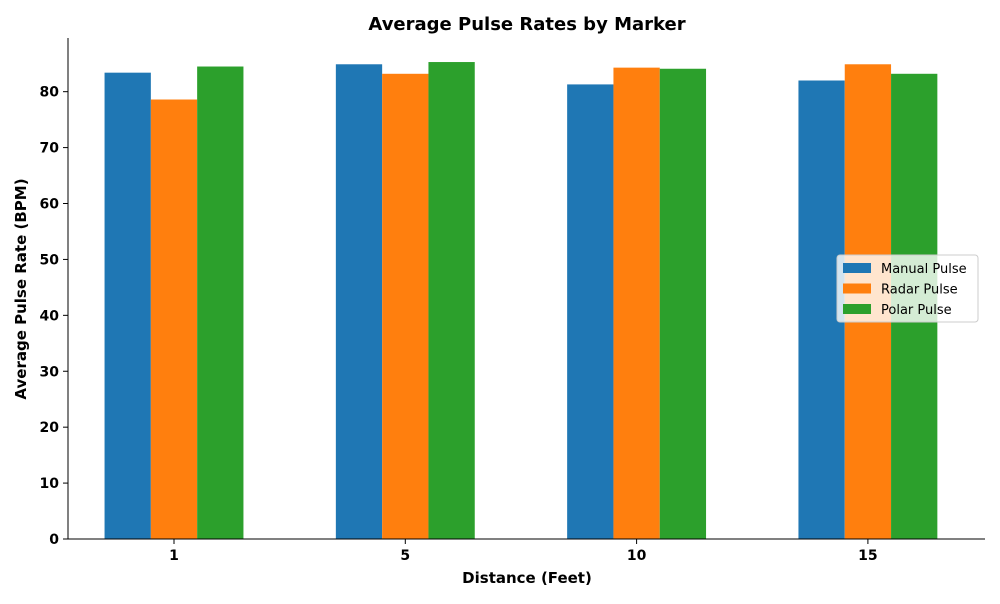 The image size is (1000, 604). I want to click on legend: Manual Pulse Radar Pulse Polar Pulse, so click(907, 288).